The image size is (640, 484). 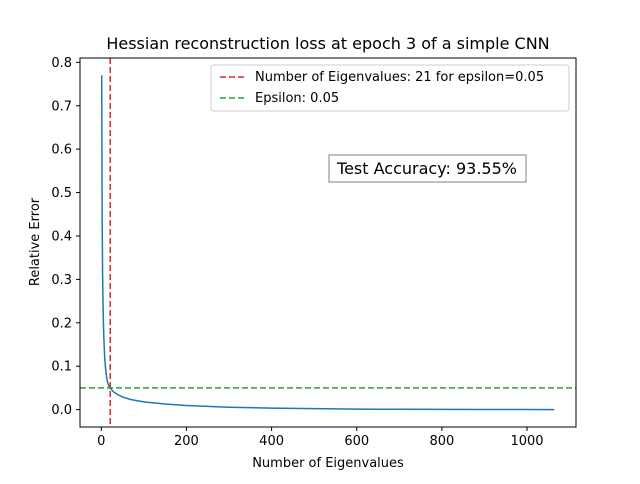 I want to click on x-axis: 0 200 400 600 800 1000, so click(x=320, y=438).